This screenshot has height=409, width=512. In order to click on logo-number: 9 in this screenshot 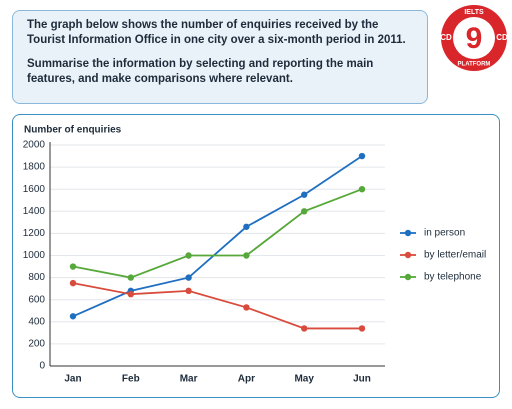, I will do `click(474, 38)`.